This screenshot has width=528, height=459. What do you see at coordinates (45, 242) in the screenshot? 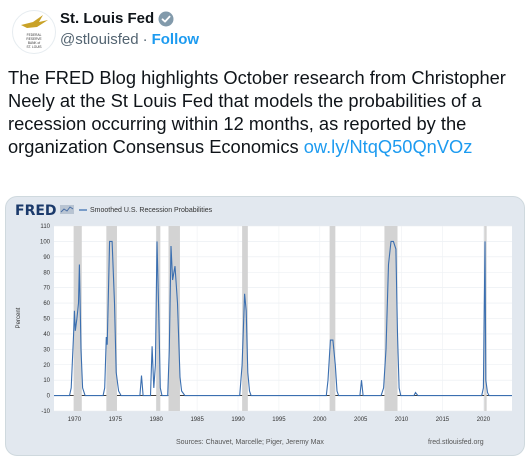
I see `y-tick-label: 100` at bounding box center [45, 242].